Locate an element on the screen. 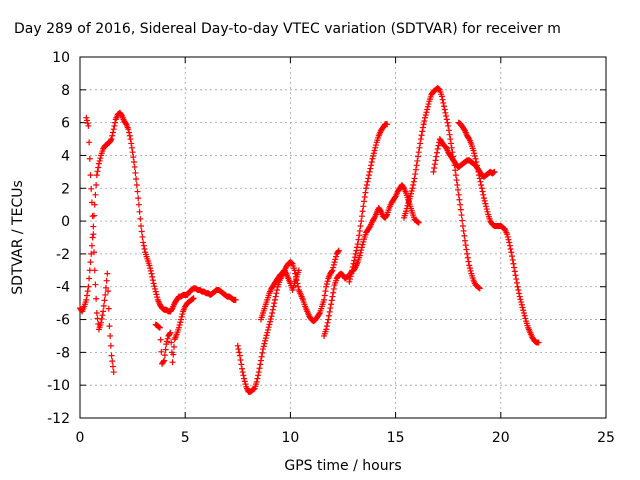 Image resolution: width=640 pixels, height=480 pixels. x-tick-label: 0 is located at coordinates (80, 438).